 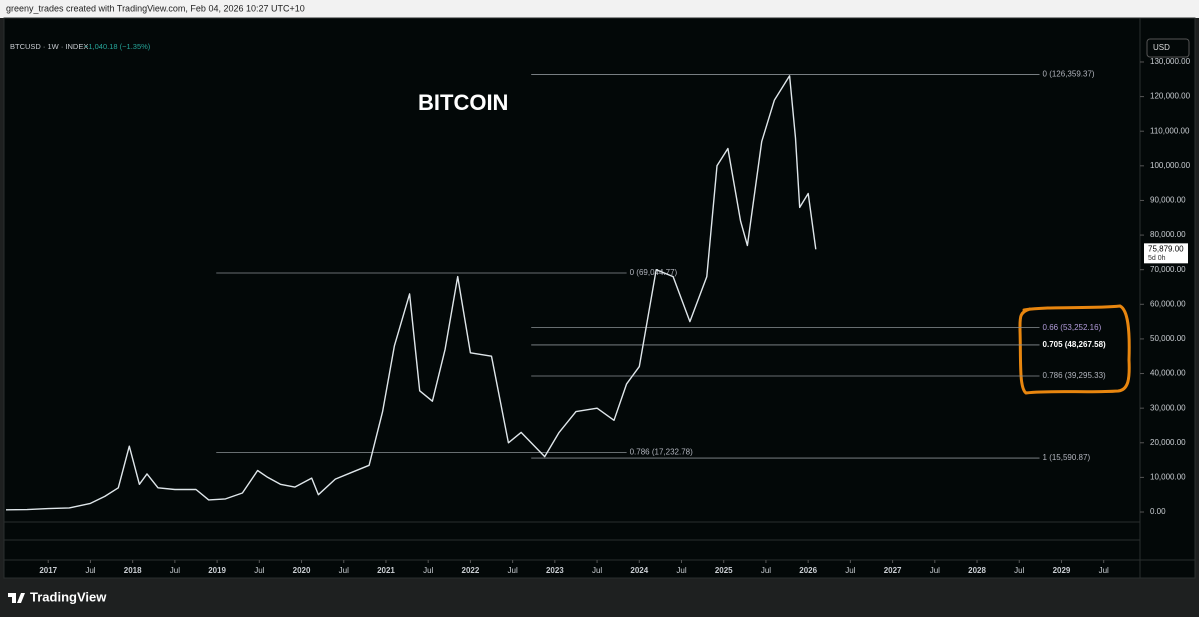 What do you see at coordinates (117, 46) in the screenshot?
I see `change: −1,040.18 (−1.35%)` at bounding box center [117, 46].